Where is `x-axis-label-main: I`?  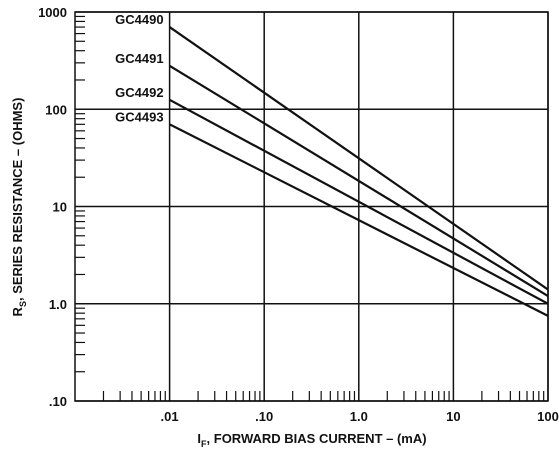 x-axis-label-main: I is located at coordinates (199, 438).